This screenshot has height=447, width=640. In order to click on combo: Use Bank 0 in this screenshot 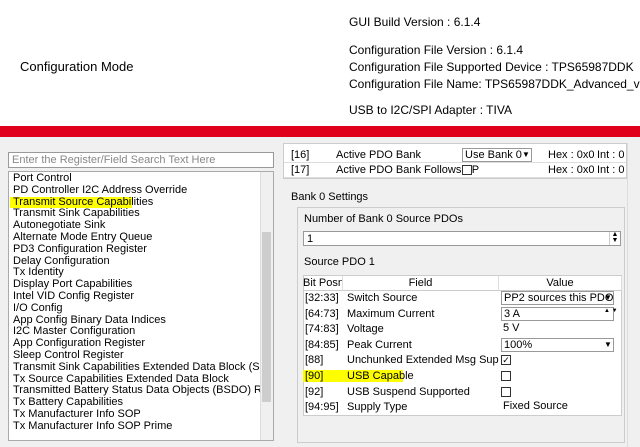, I will do `click(497, 155)`.